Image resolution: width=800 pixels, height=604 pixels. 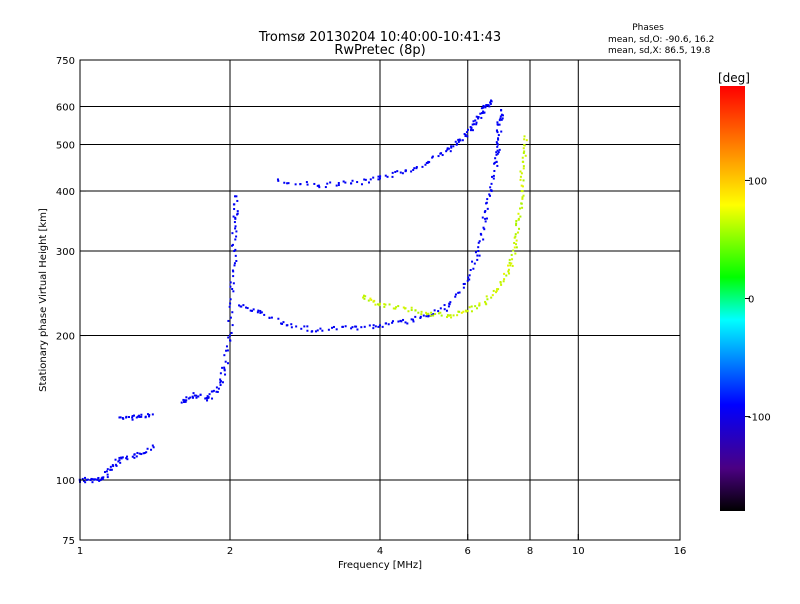 I want to click on y-tick-label-500: 500, so click(x=65, y=146).